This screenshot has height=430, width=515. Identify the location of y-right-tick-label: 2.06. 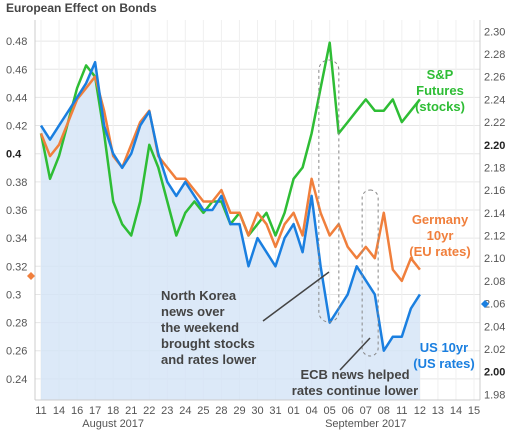
(494, 305).